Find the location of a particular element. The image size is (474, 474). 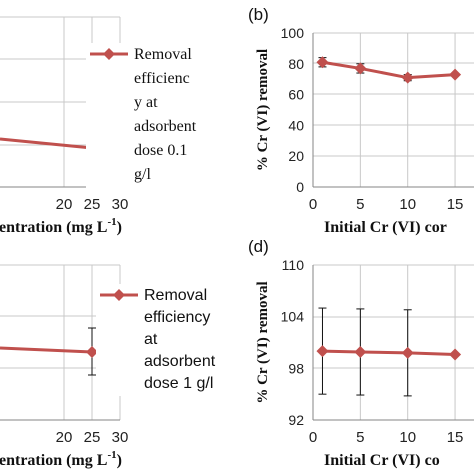

x-axis-title: Initial Cr (VI) cor is located at coordinates (385, 227).